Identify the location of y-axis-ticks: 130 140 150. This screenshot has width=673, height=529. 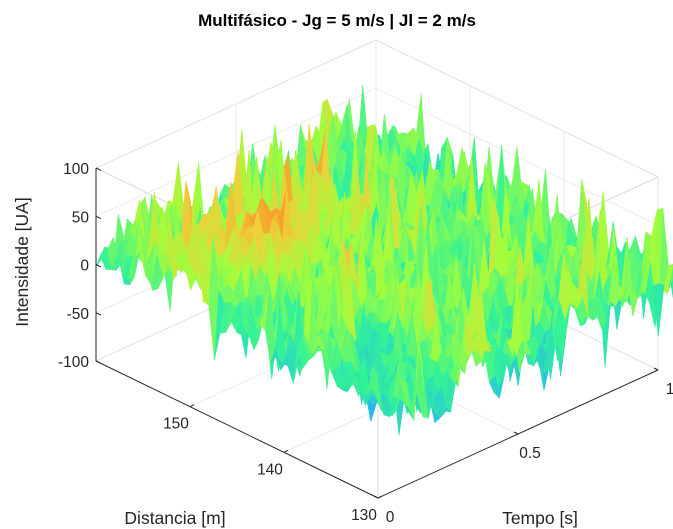
(273, 464).